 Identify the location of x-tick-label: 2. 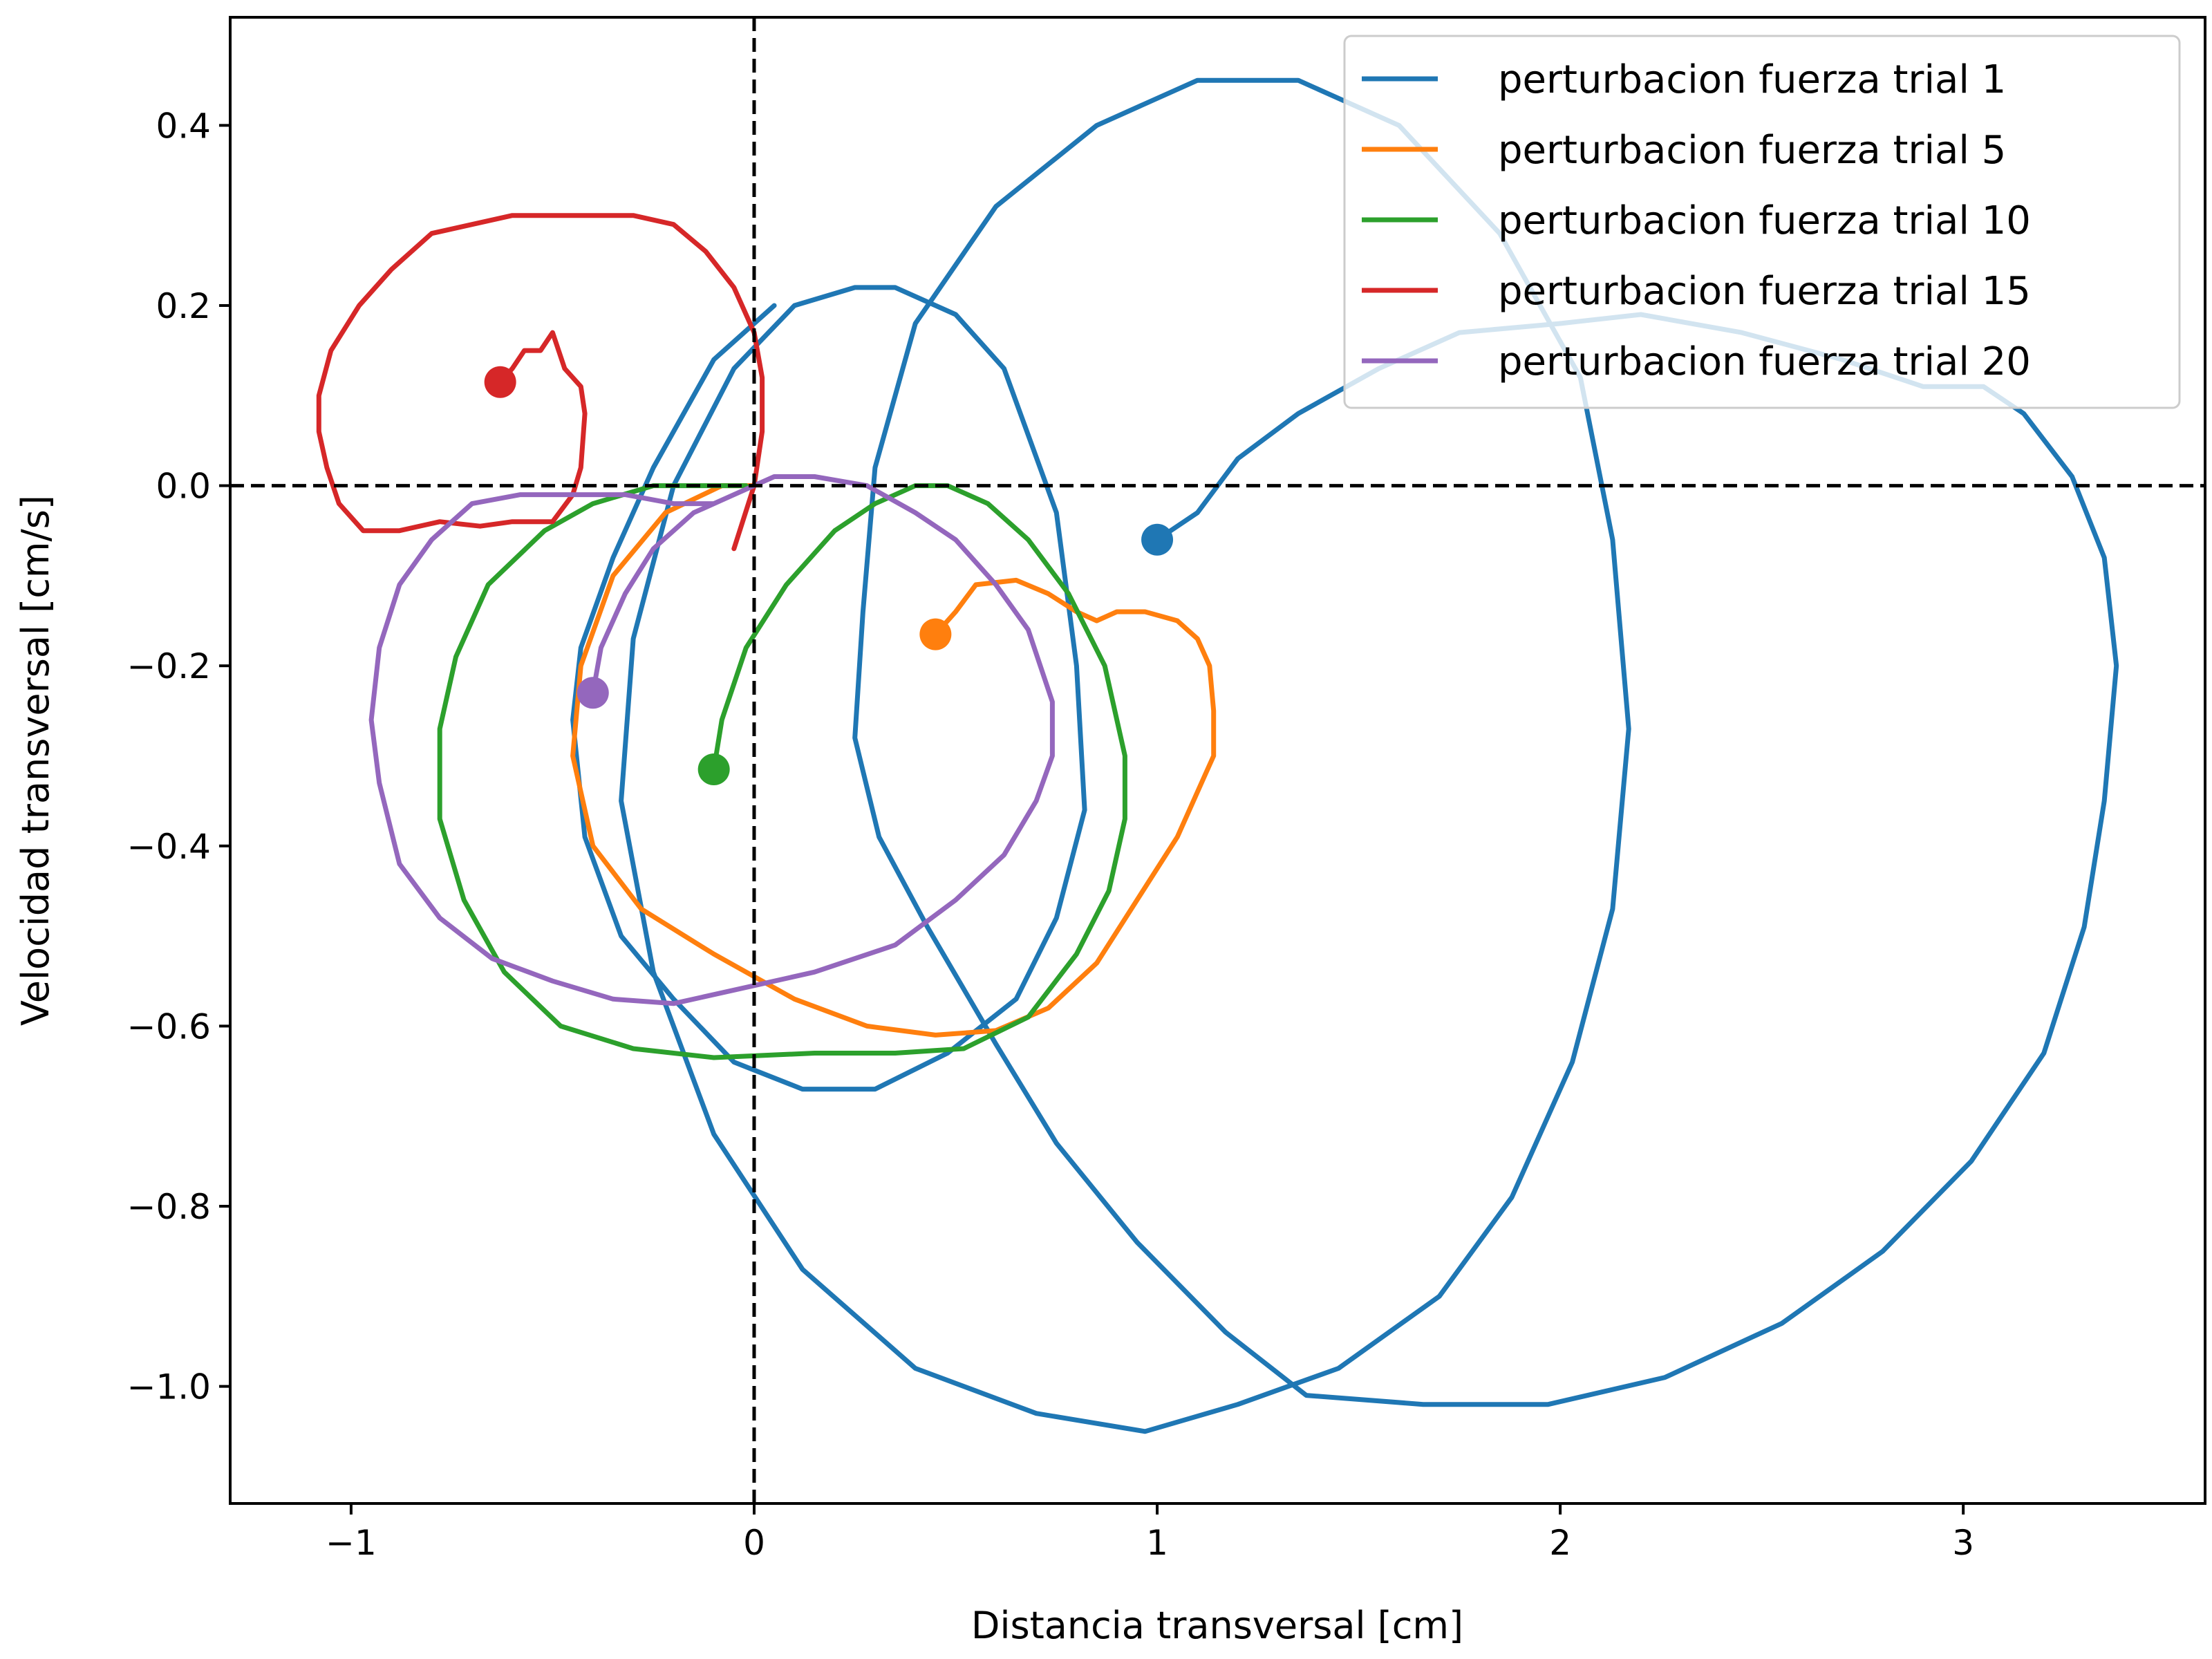
(1560, 1543).